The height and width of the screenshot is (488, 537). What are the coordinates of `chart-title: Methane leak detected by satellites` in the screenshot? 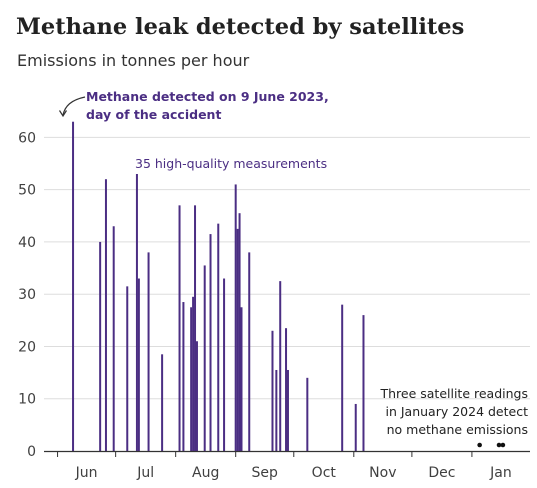 It's located at (240, 27).